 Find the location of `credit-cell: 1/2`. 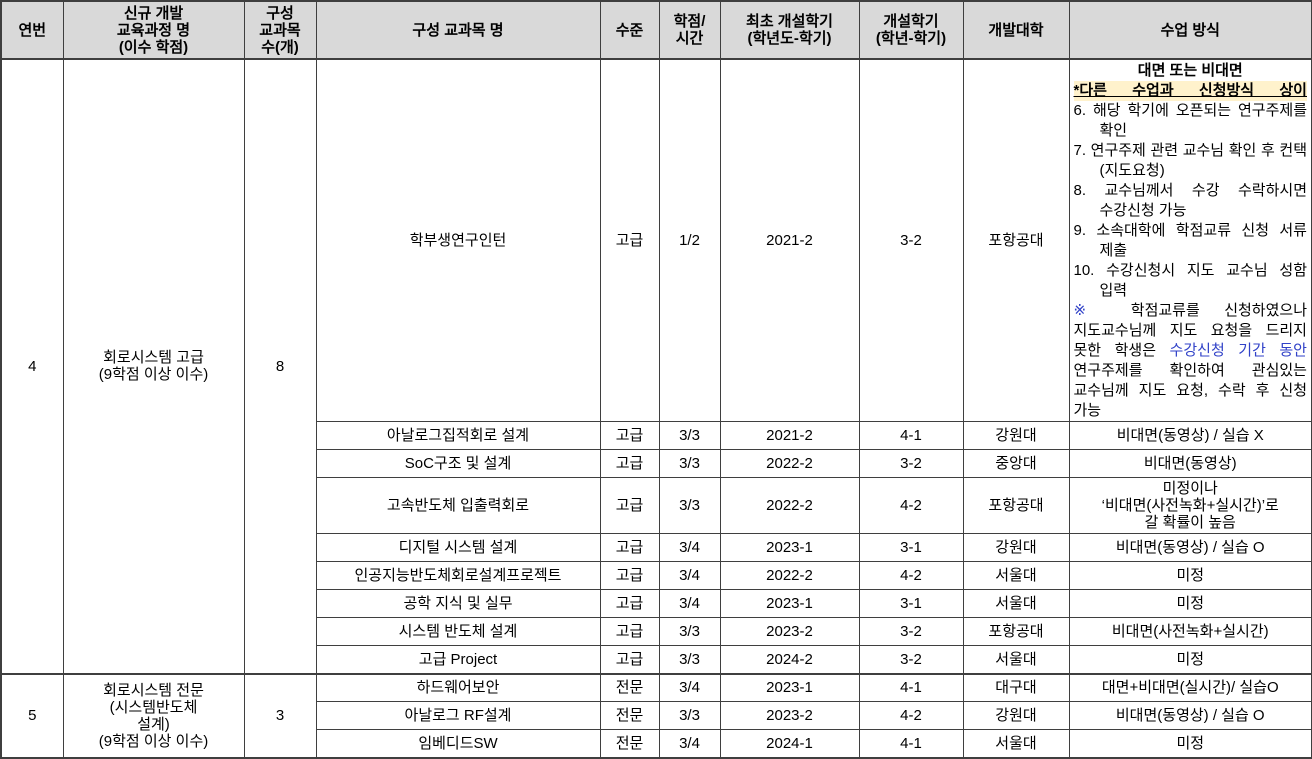

credit-cell: 1/2 is located at coordinates (689, 240).